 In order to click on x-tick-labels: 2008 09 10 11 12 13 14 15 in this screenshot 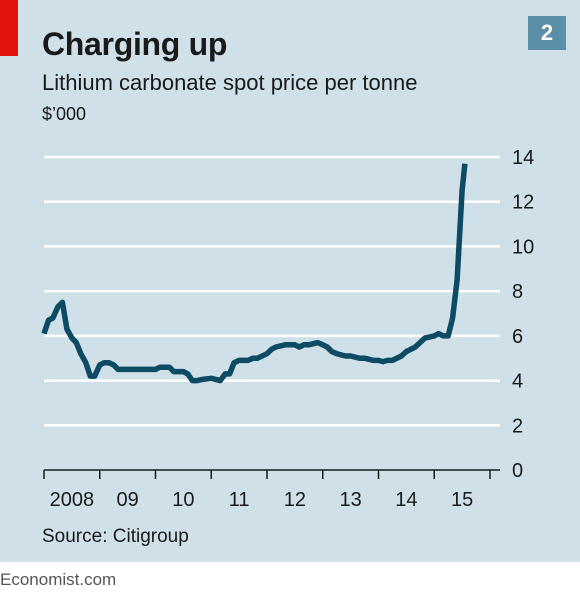, I will do `click(262, 500)`.